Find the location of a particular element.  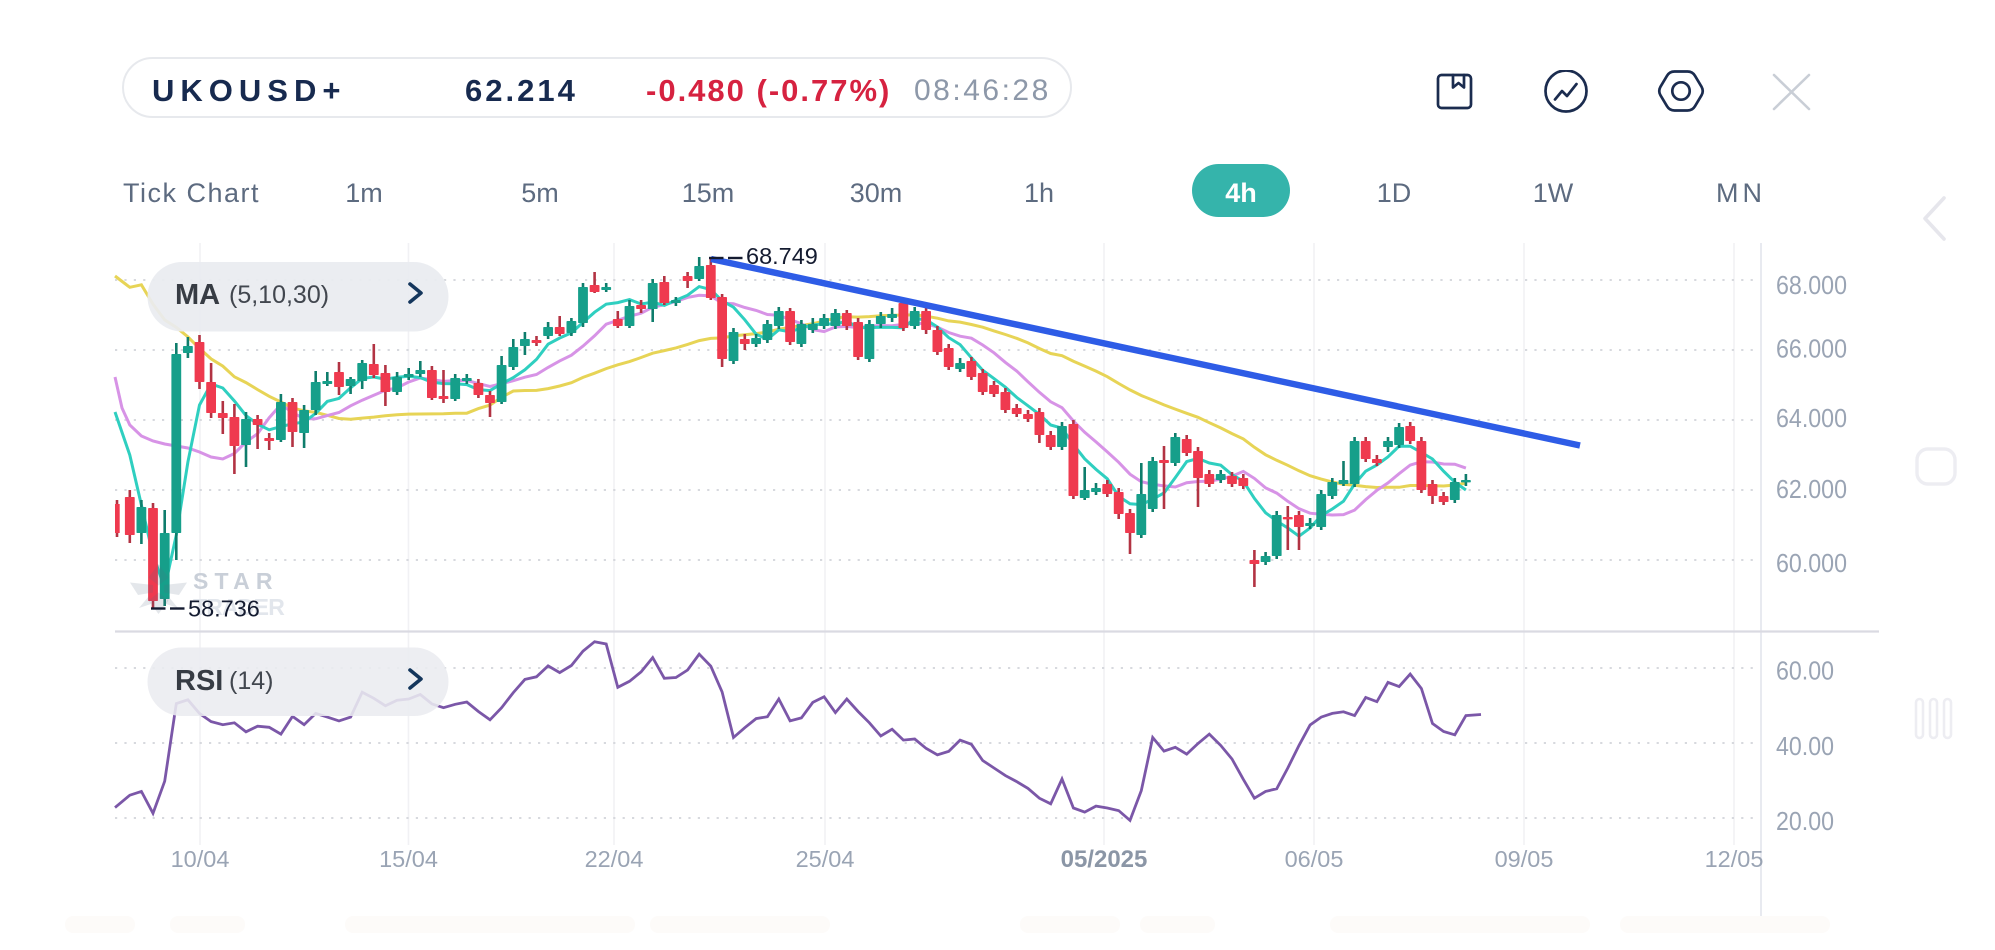

svg-text: 20.00 is located at coordinates (1805, 821).